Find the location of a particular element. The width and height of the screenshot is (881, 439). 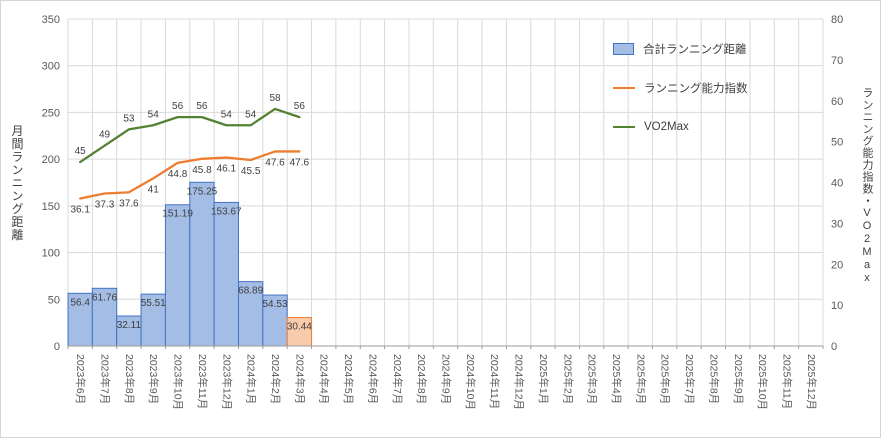

x-axis-label: 2025年7月 is located at coordinates (689, 379).